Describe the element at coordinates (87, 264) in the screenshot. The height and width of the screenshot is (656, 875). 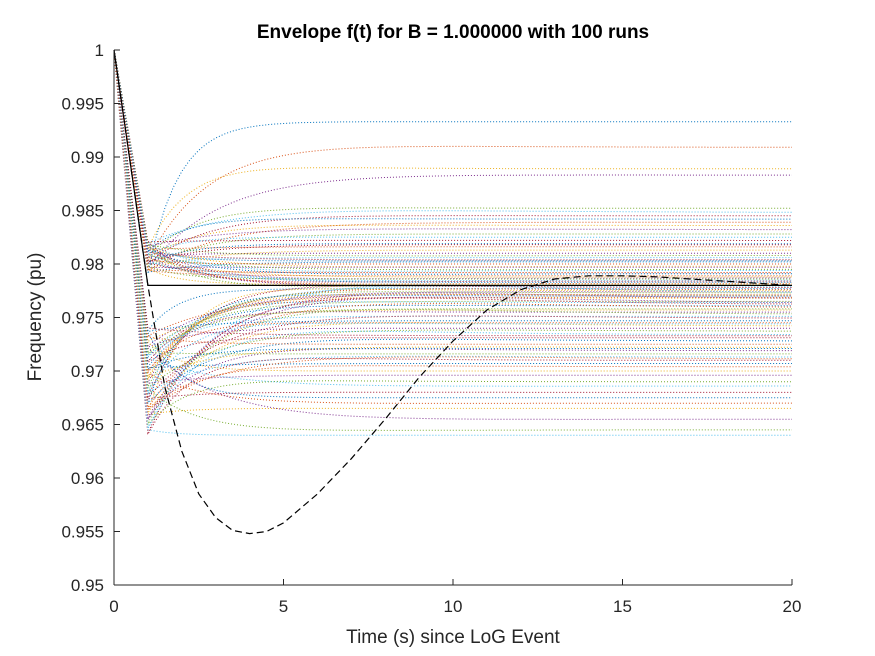
I see `y-tick-label: 0.98` at that location.